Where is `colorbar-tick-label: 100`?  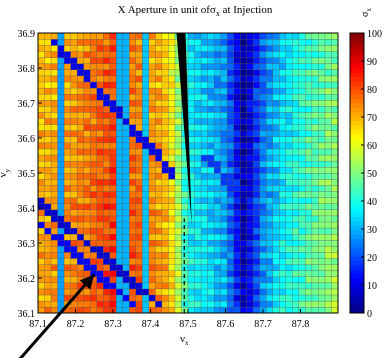 colorbar-tick-label: 100 is located at coordinates (374, 34).